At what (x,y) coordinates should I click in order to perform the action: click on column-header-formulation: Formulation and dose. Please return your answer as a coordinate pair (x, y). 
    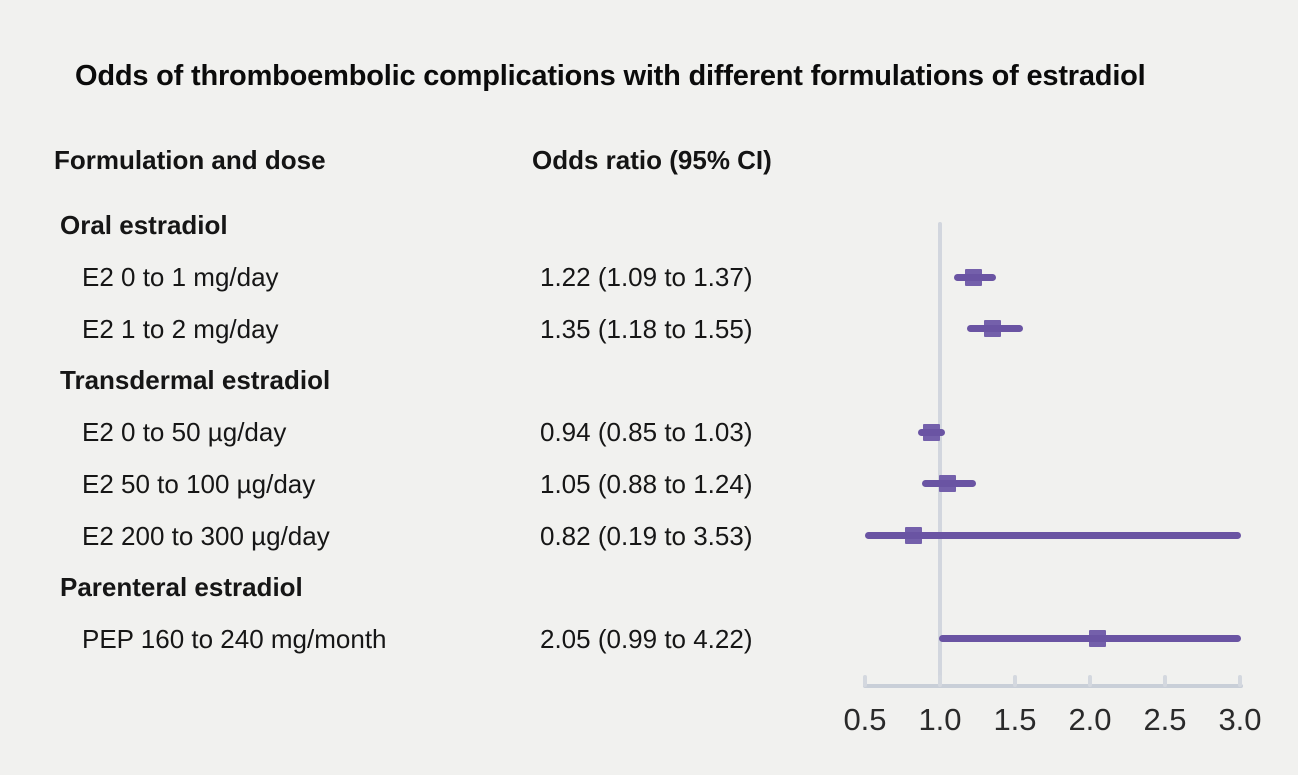
    Looking at the image, I should click on (190, 160).